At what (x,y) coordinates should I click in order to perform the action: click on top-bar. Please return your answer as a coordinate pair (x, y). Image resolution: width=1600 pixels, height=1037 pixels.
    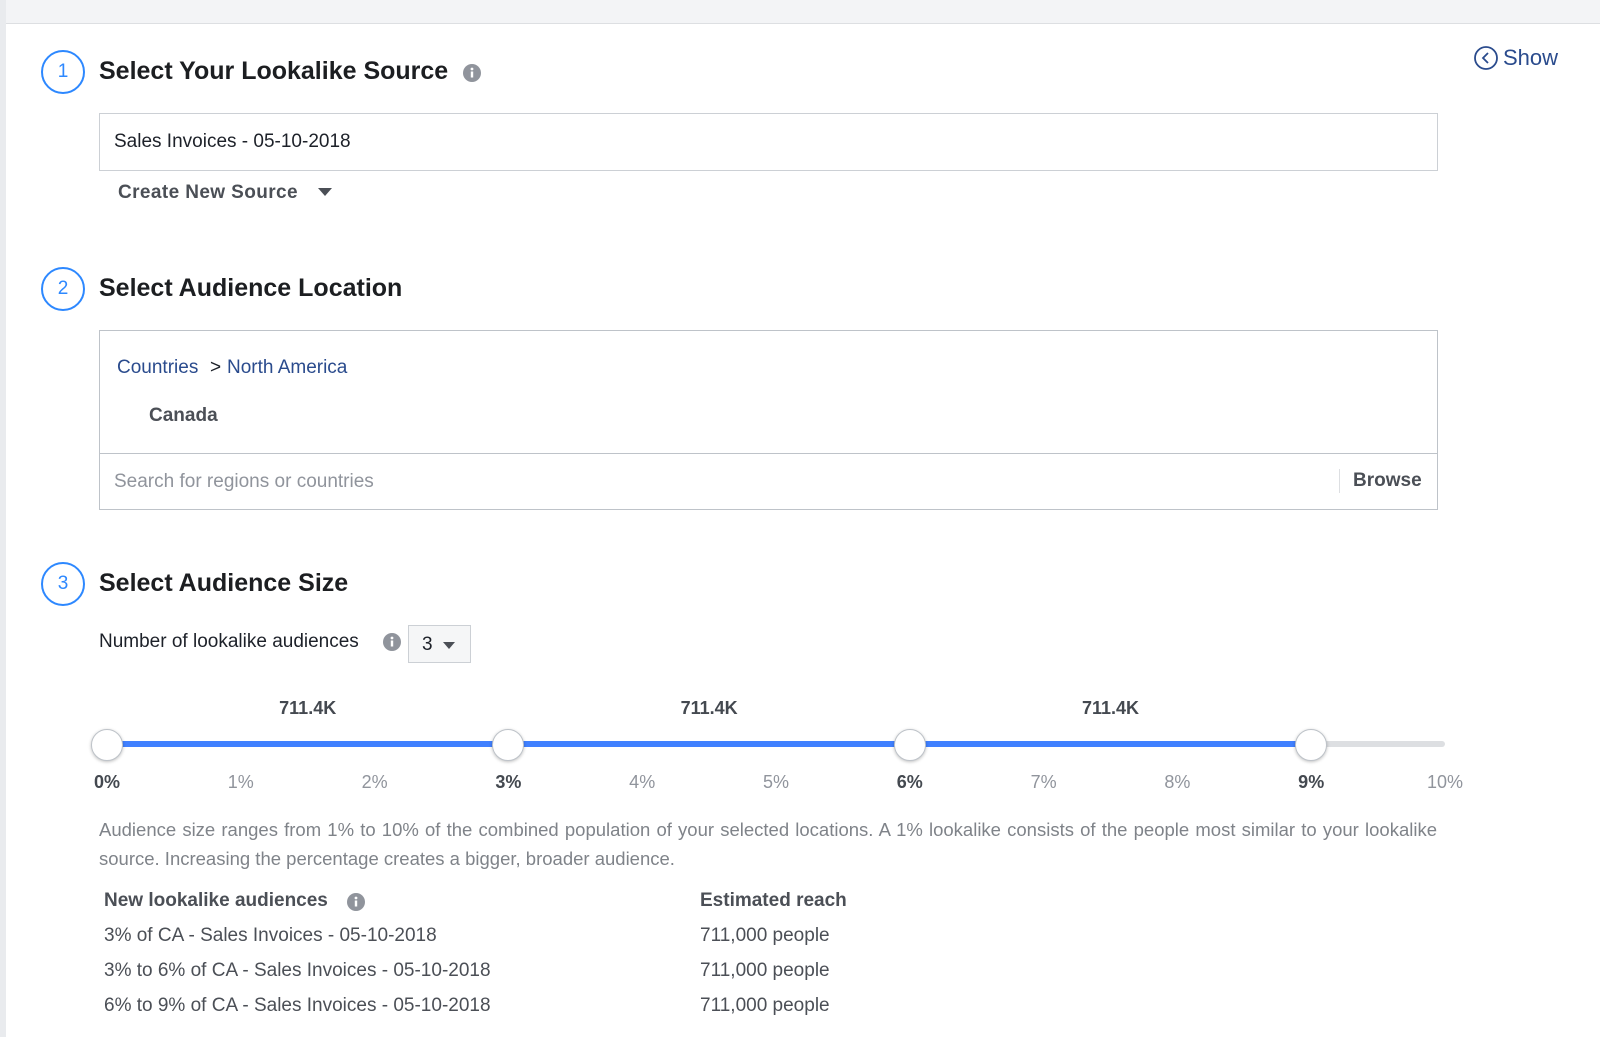
    Looking at the image, I should click on (800, 12).